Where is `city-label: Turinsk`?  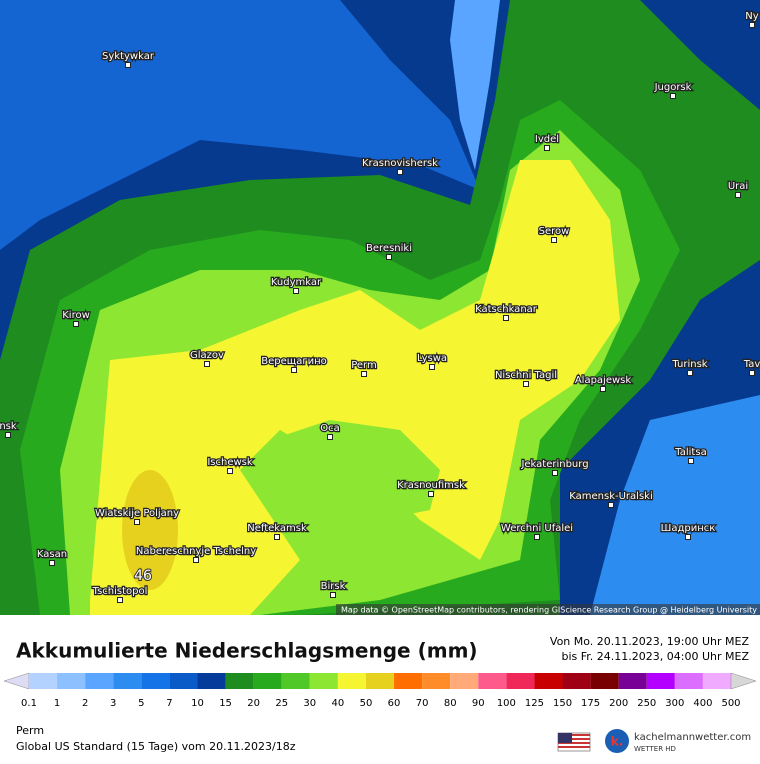 city-label: Turinsk is located at coordinates (689, 364).